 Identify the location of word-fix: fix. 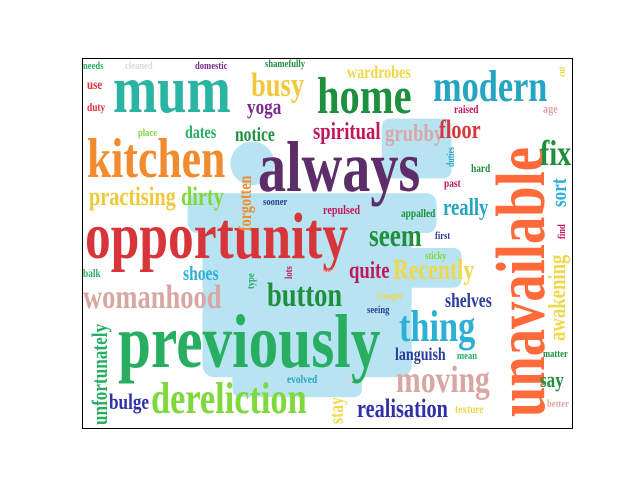
(556, 153).